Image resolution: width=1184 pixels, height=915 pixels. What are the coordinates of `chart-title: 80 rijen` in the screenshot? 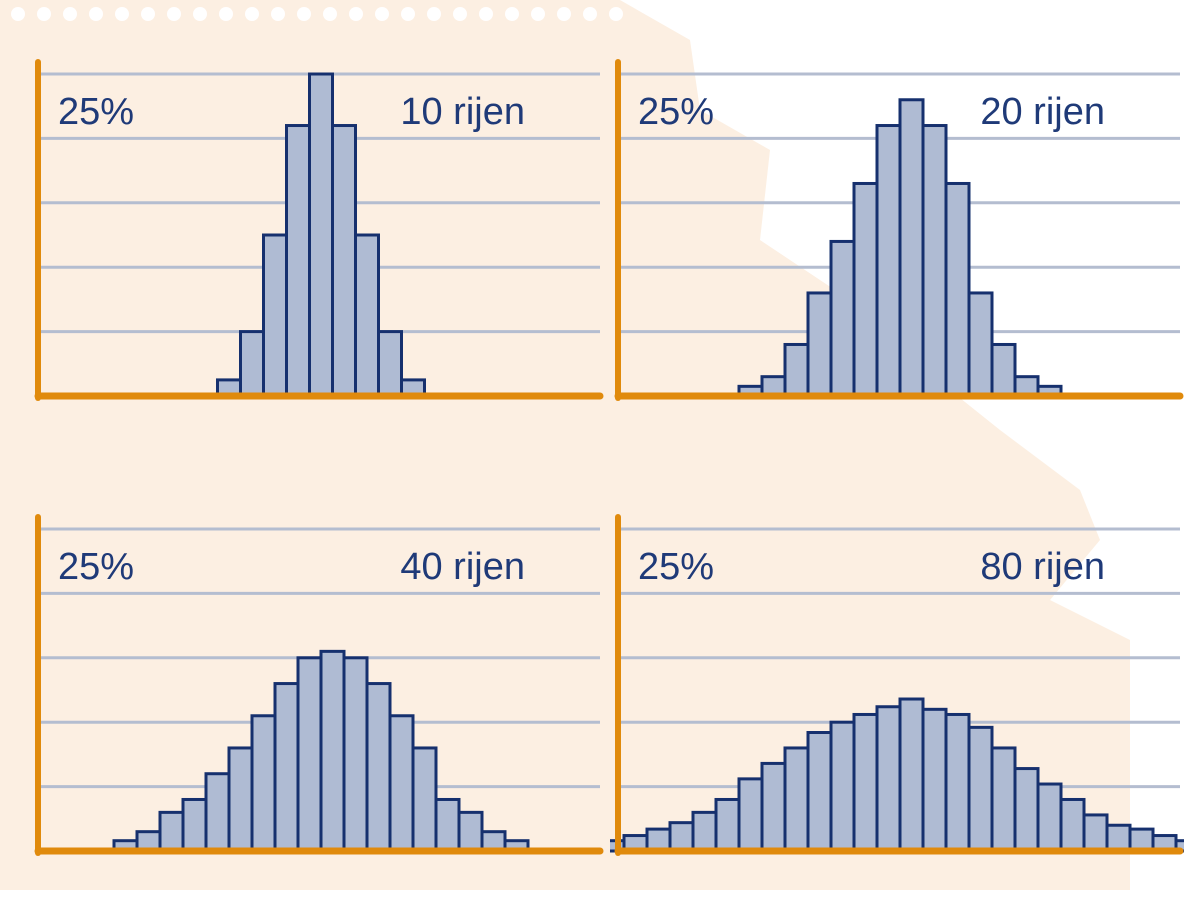 It's located at (1042, 567).